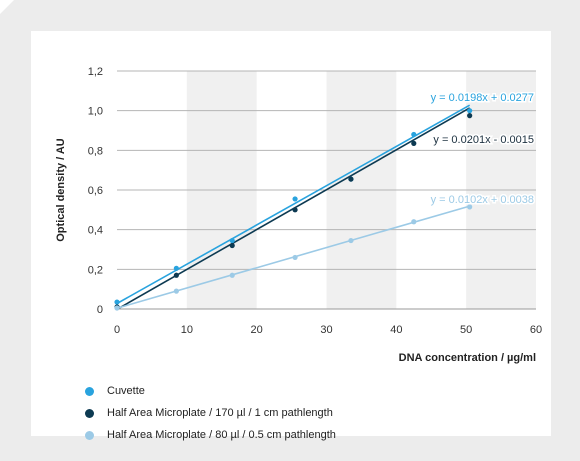 This screenshot has height=461, width=580. I want to click on x-tick-label: 0, so click(117, 330).